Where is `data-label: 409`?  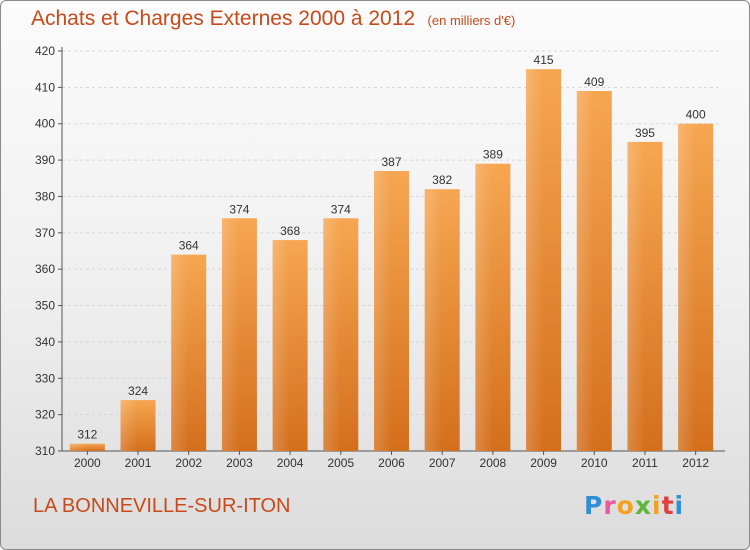
data-label: 409 is located at coordinates (594, 82).